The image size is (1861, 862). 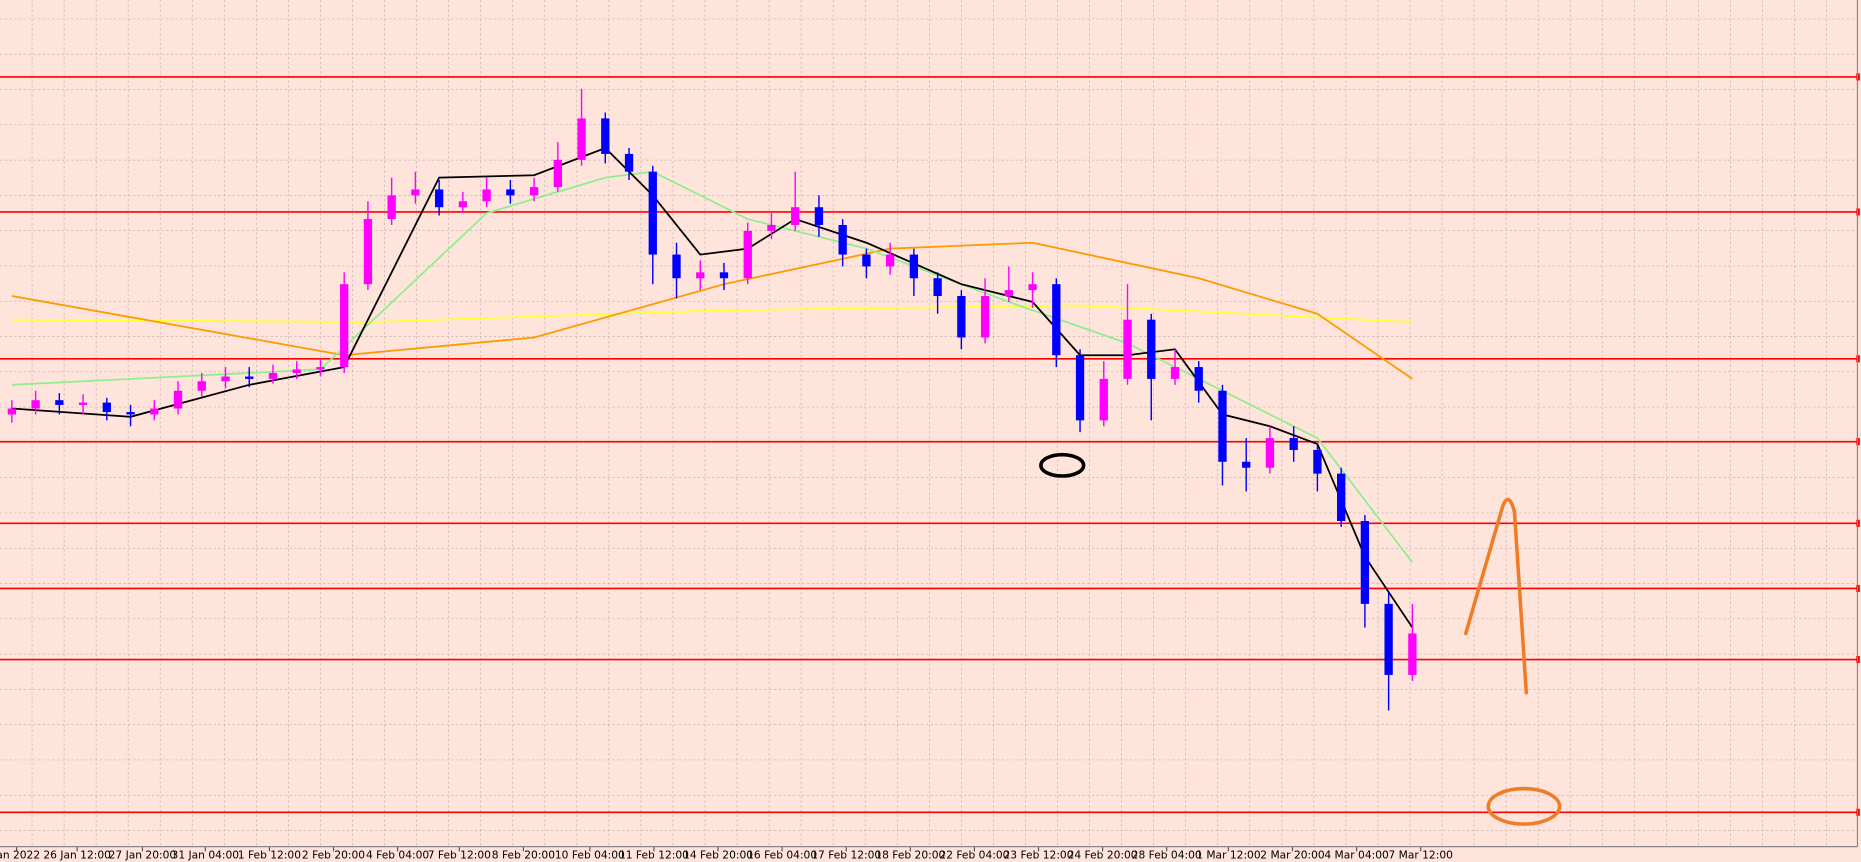 What do you see at coordinates (1420, 854) in the screenshot?
I see `x-tick-label: 7 Mar 12:00` at bounding box center [1420, 854].